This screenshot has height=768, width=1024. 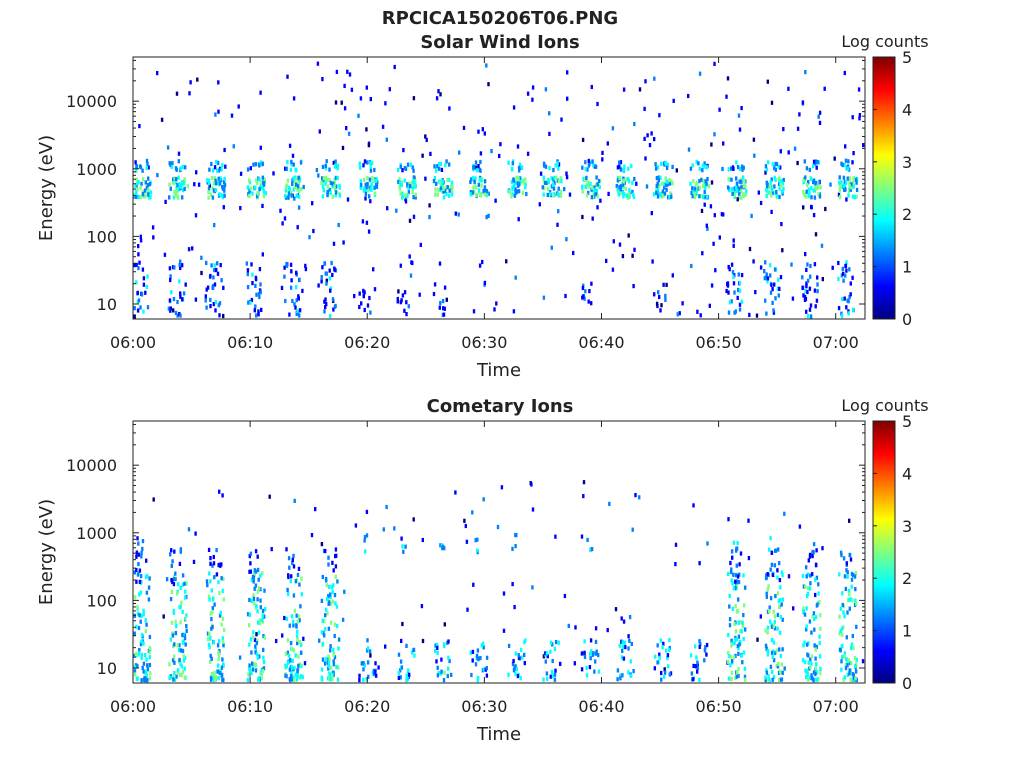 I want to click on colorbar-tick-label: 4, so click(x=907, y=473).